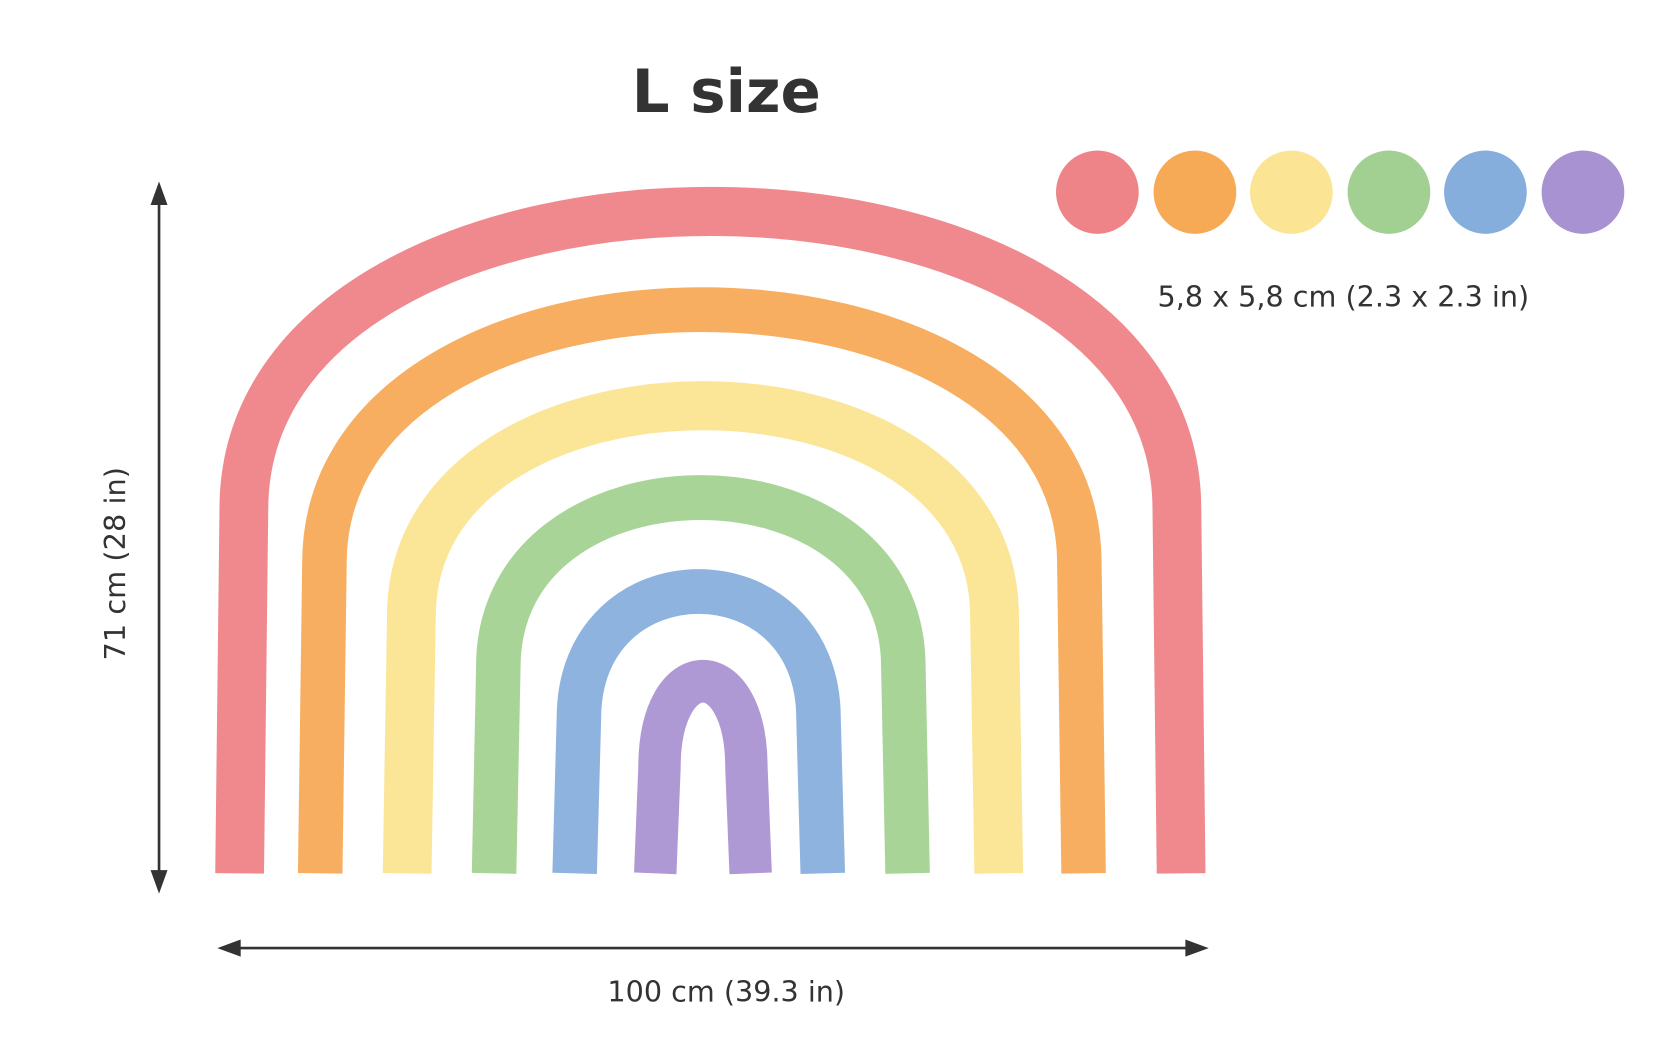  I want to click on height-label: 71 cm (28 in), so click(115, 563).